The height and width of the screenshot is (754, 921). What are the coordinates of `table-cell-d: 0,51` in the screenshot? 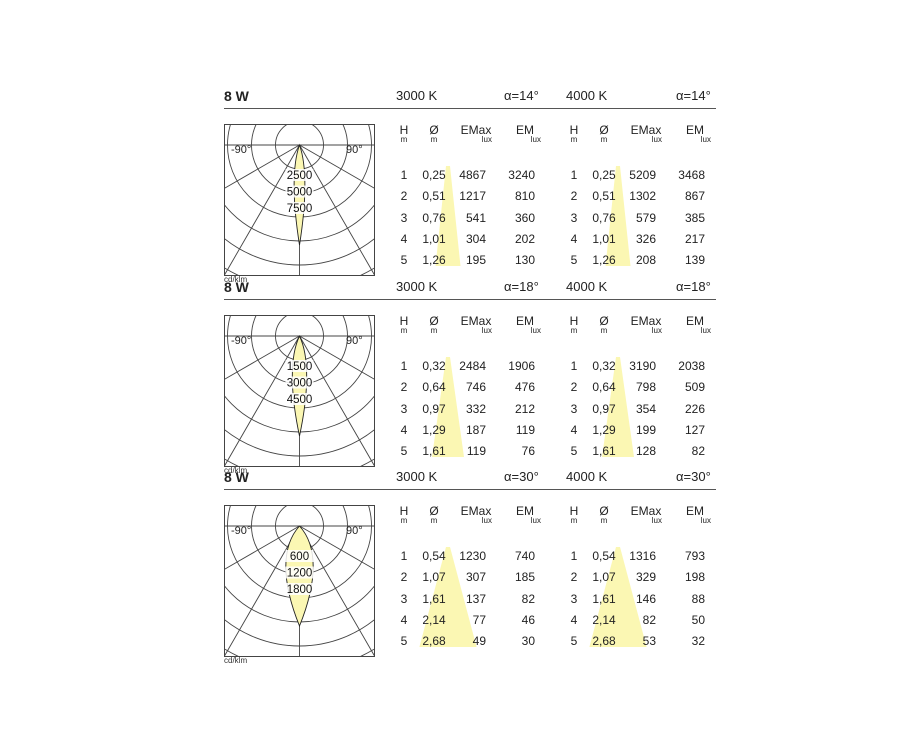 It's located at (604, 196).